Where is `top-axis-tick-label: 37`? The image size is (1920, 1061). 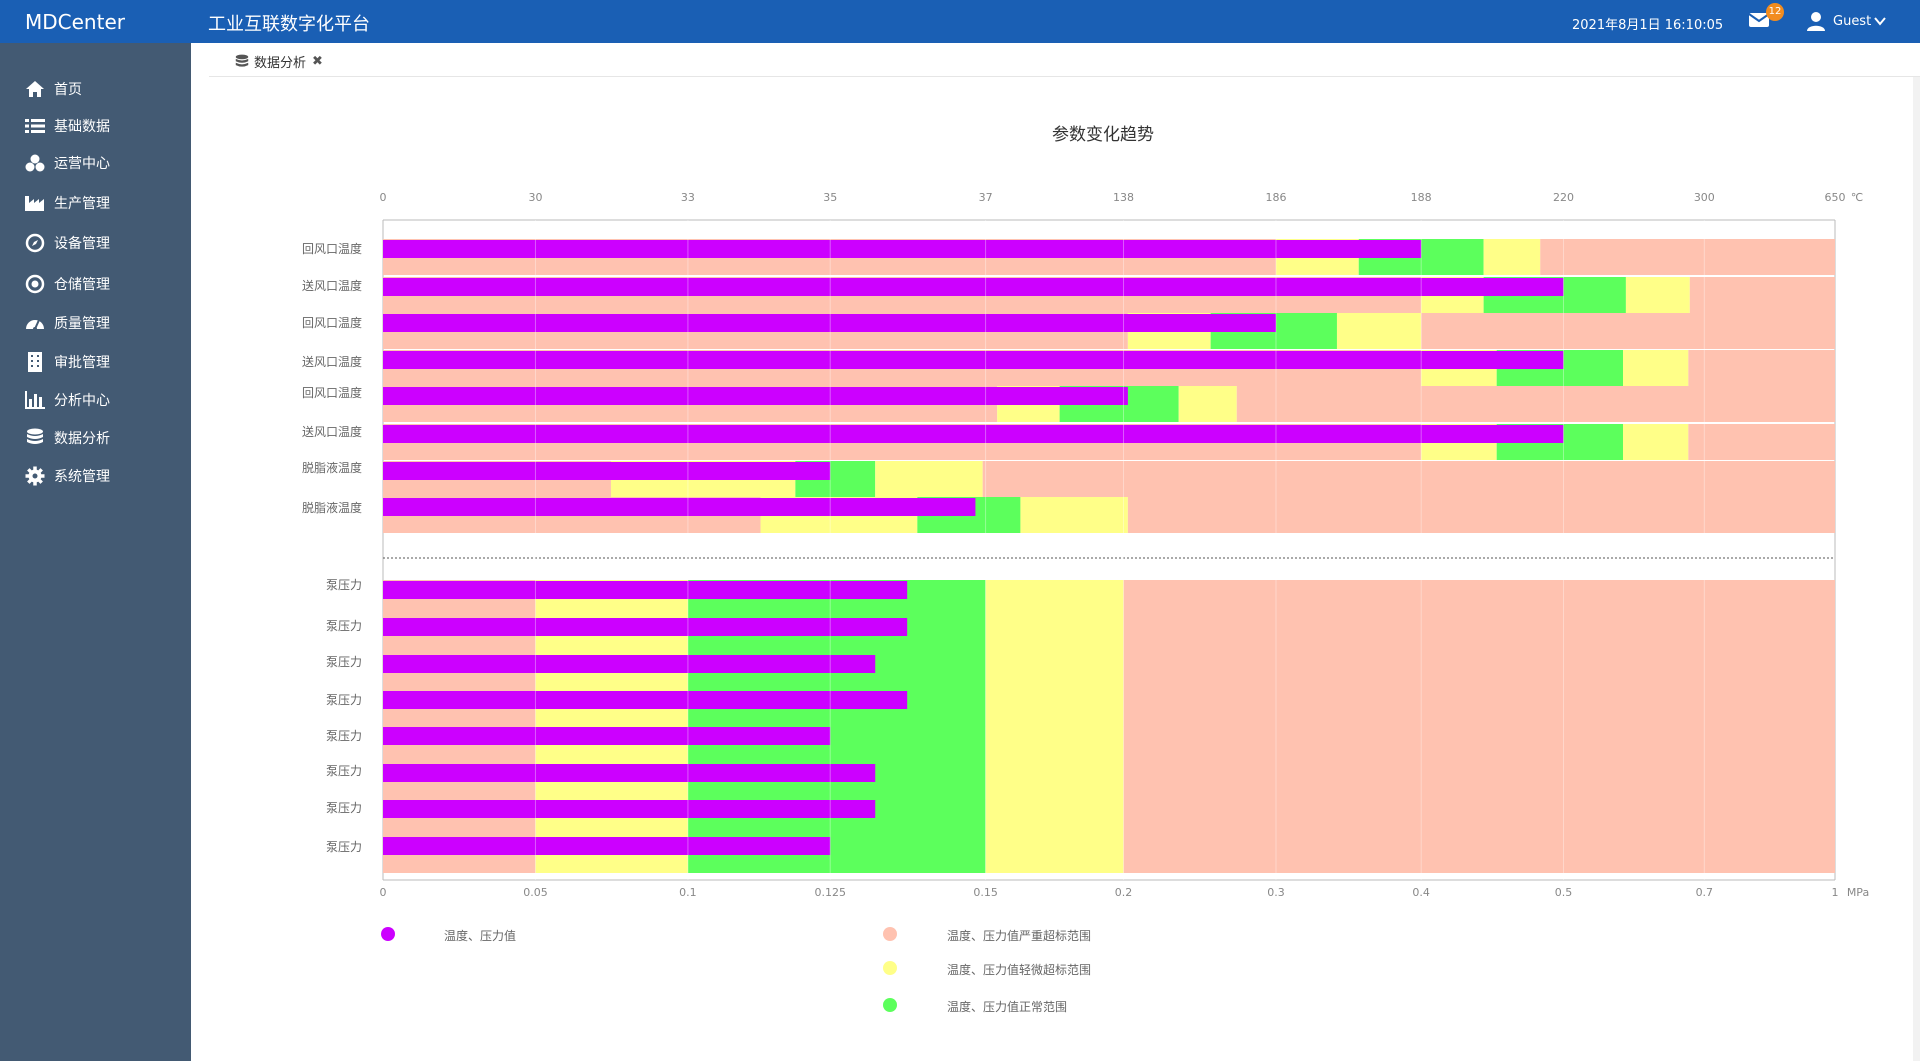 top-axis-tick-label: 37 is located at coordinates (986, 197).